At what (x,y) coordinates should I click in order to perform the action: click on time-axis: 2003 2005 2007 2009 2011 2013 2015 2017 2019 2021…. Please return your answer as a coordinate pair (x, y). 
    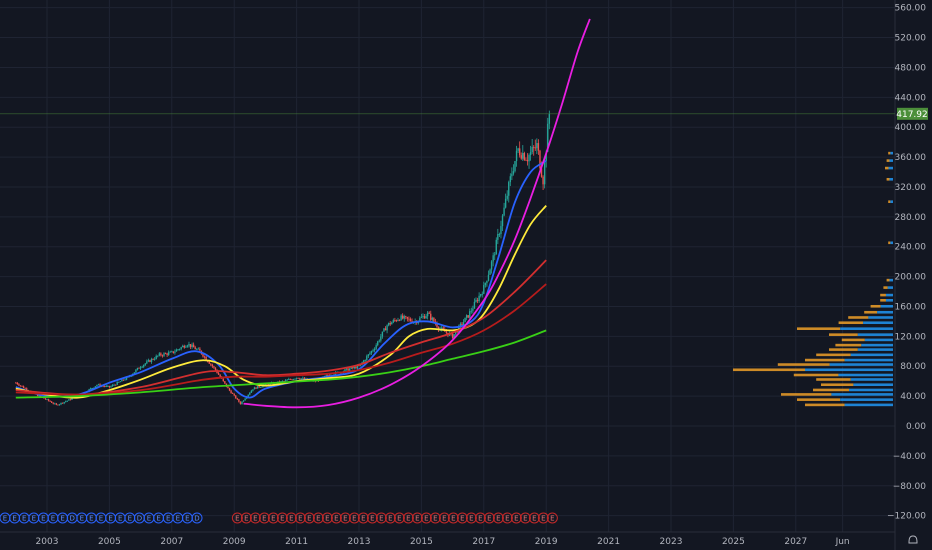
    Looking at the image, I should click on (443, 542).